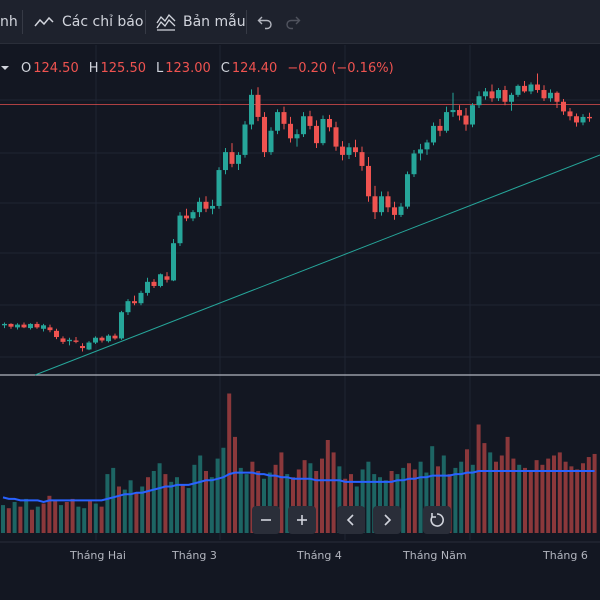 The width and height of the screenshot is (600, 600). I want to click on volume-ma-line, so click(298, 487).